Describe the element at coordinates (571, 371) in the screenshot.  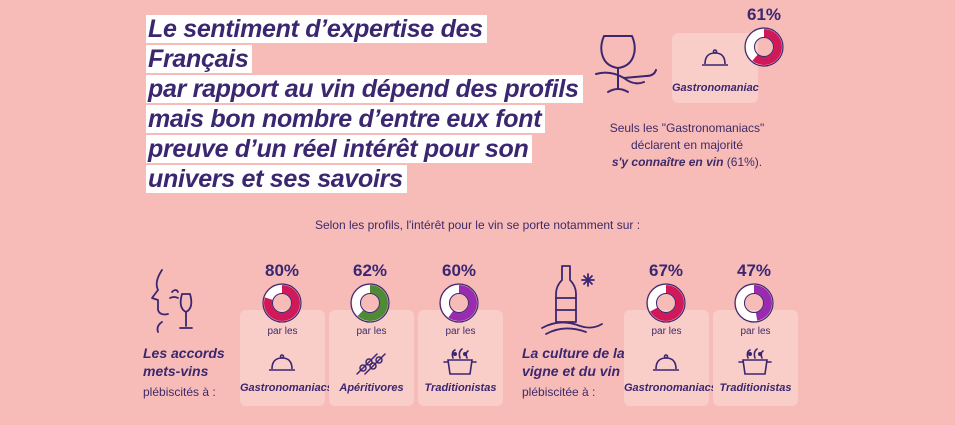
I see `title-line: vigne et du vin` at that location.